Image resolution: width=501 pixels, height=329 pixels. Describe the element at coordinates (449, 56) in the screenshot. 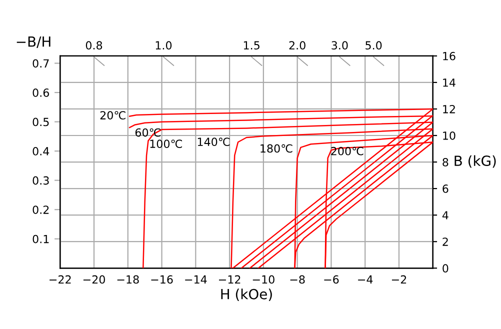

I see `y2-tick-label: 16` at that location.